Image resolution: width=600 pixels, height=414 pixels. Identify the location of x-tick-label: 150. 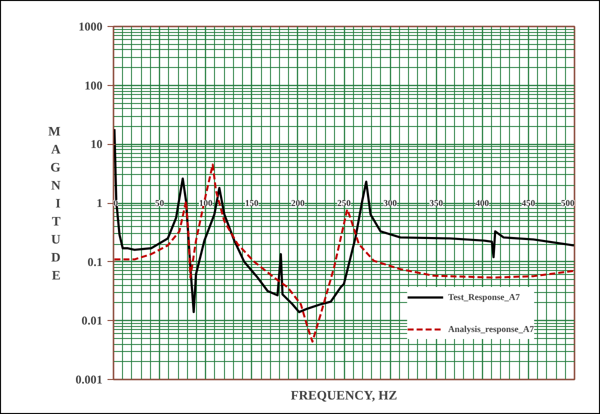
(252, 203).